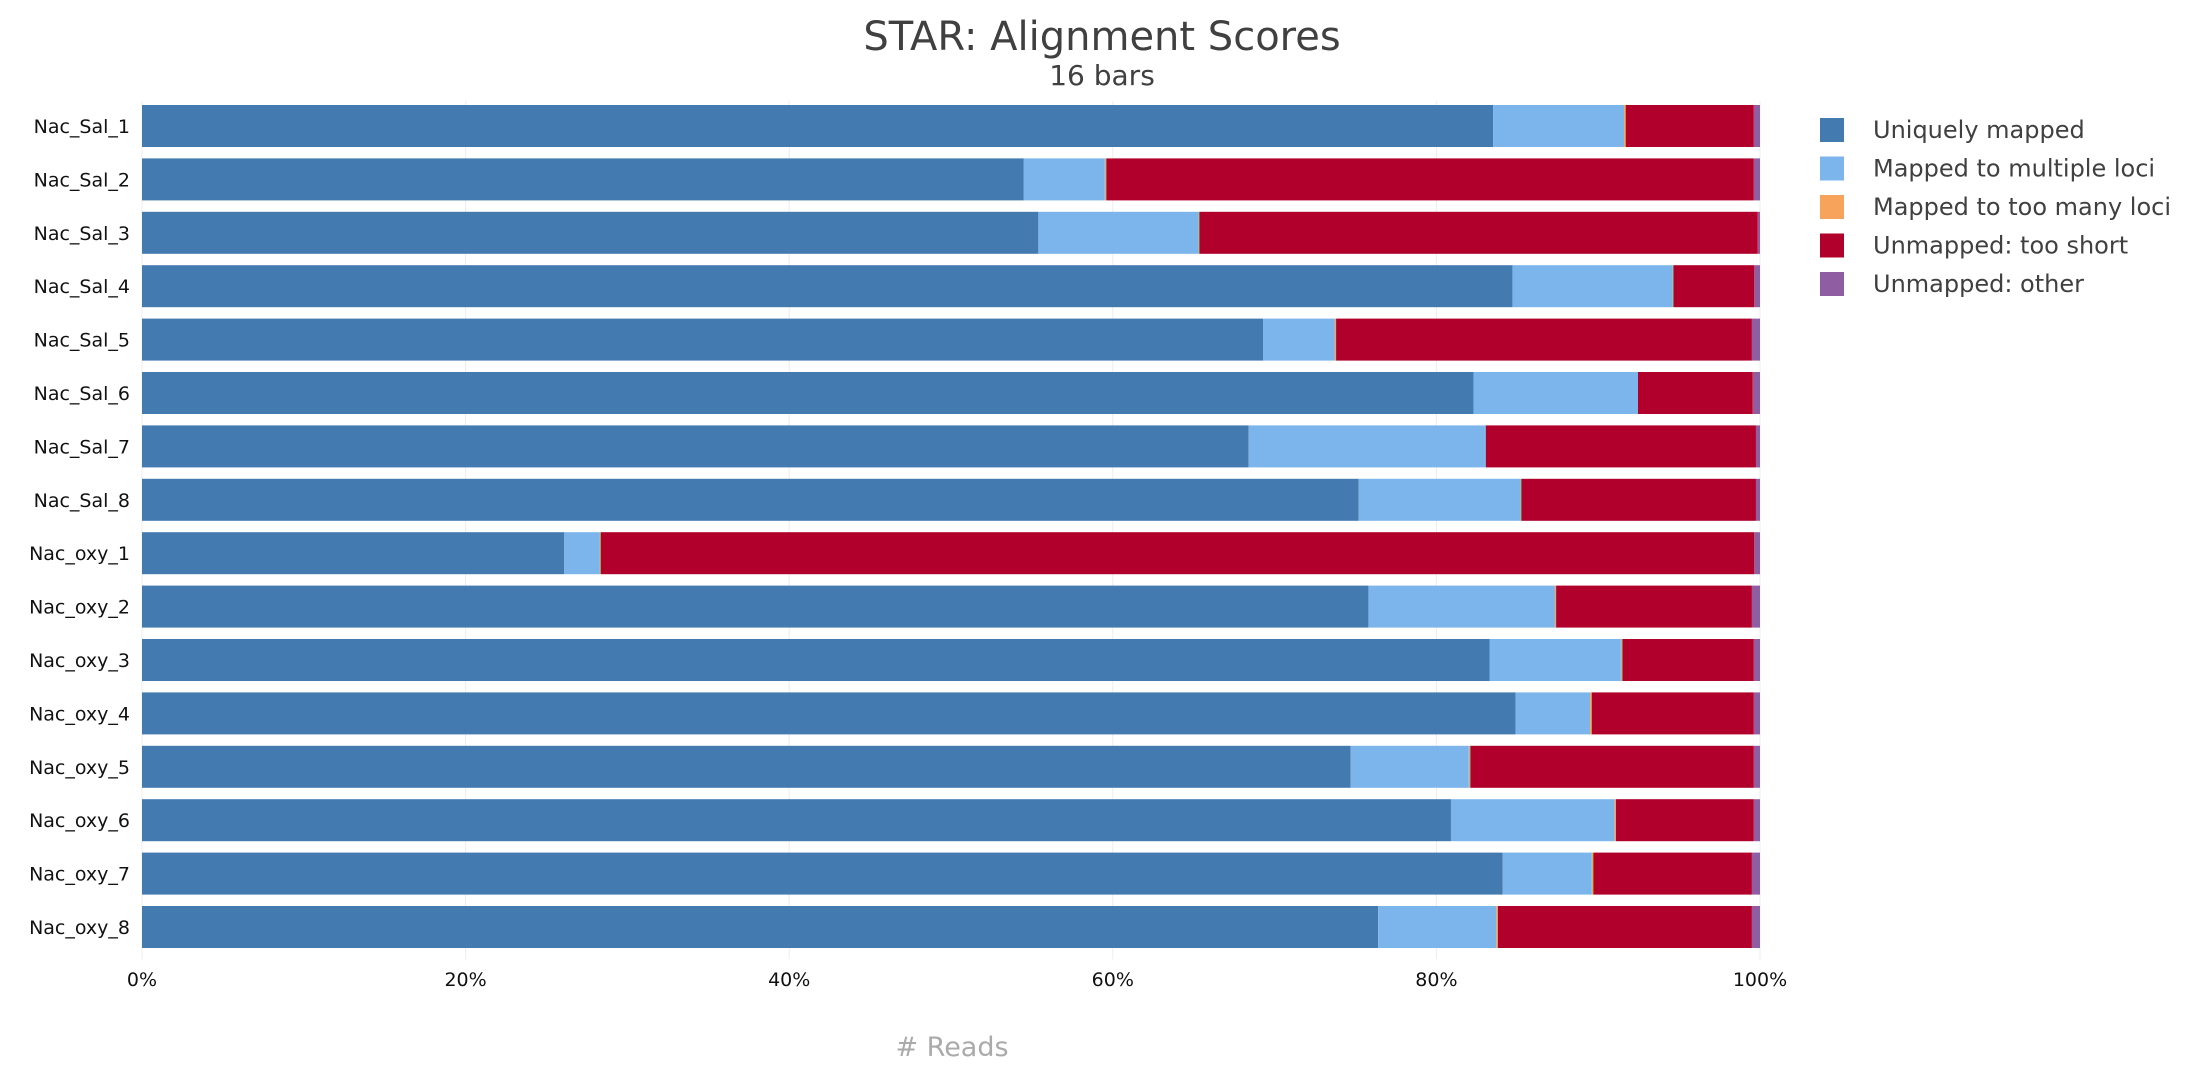 The image size is (2200, 1080). Describe the element at coordinates (1974, 246) in the screenshot. I see `legend-item: Unmapped: too short` at that location.